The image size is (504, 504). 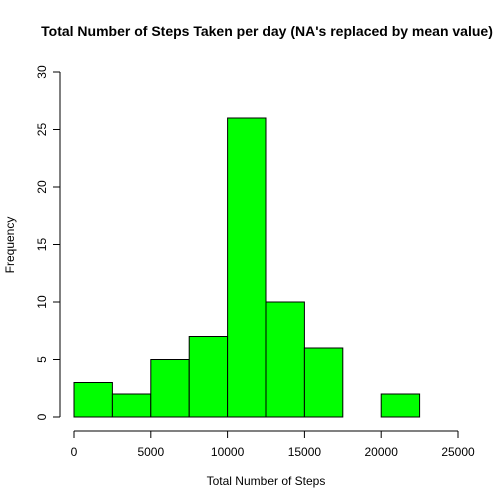 What do you see at coordinates (42, 245) in the screenshot?
I see `y-tick-label-3: 15` at bounding box center [42, 245].